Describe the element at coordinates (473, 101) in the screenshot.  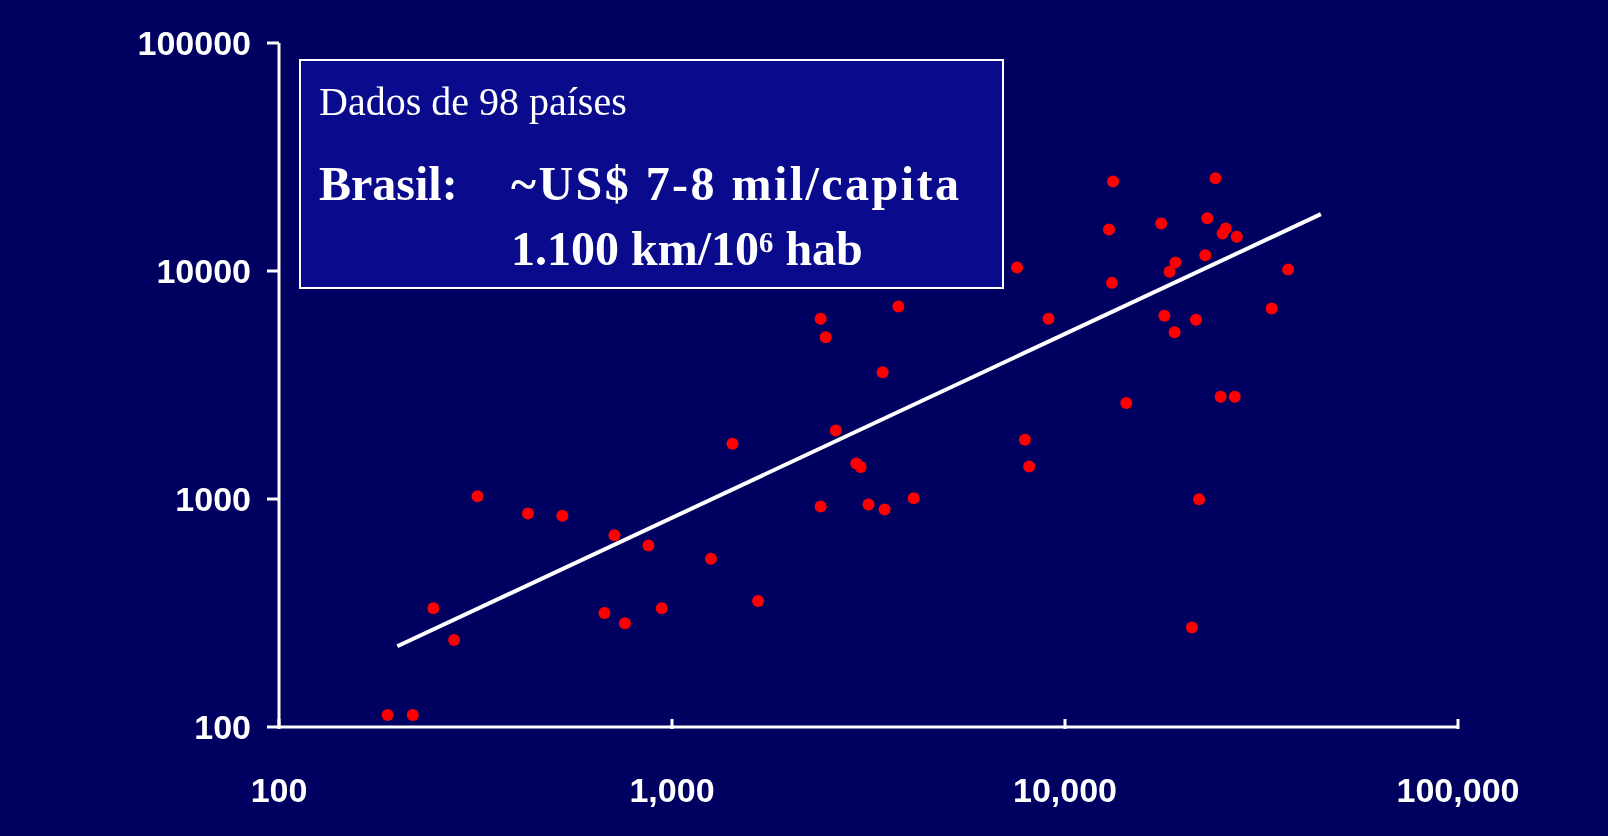
I see `annotation: Dados de 98 países` at that location.